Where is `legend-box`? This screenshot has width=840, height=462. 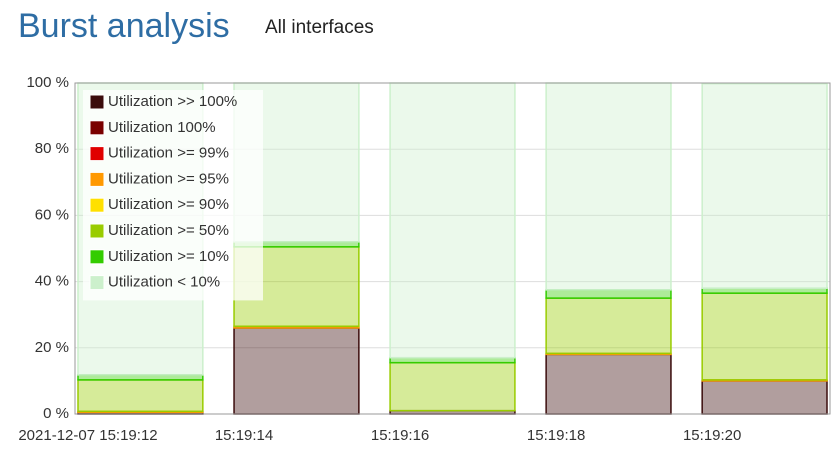
legend-box is located at coordinates (173, 195).